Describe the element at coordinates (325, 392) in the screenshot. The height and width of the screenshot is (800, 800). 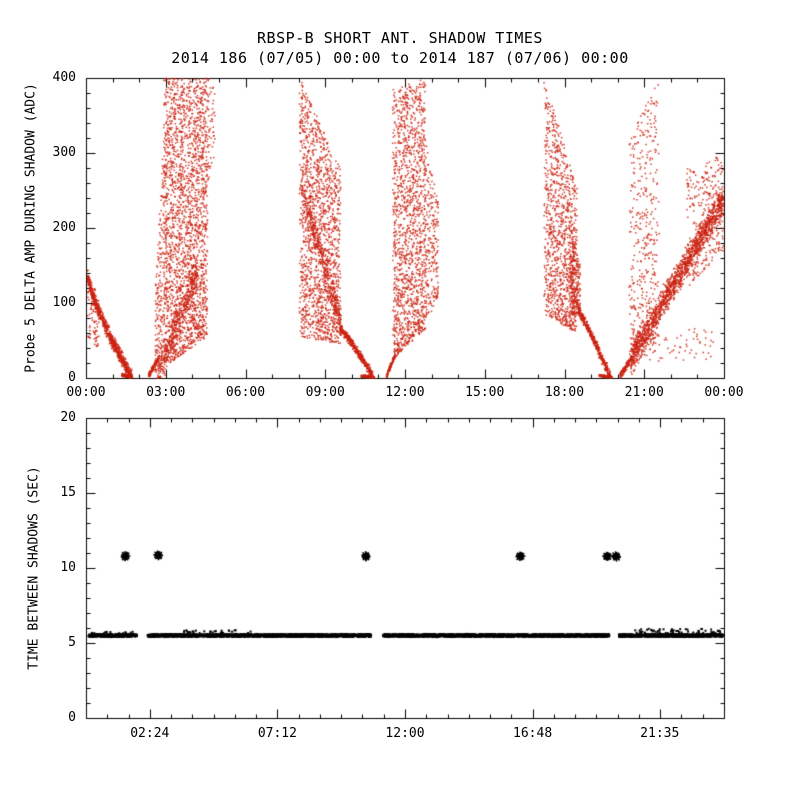
I see `top-xtick-label: 09:00` at that location.